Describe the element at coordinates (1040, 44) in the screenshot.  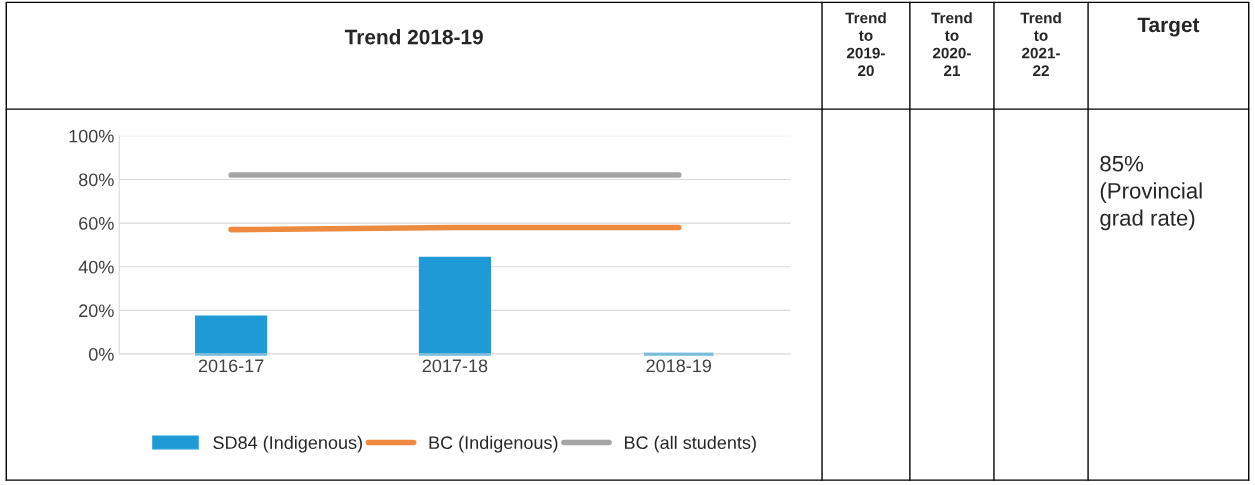
I see `text: Trend to 2021- 22` at that location.